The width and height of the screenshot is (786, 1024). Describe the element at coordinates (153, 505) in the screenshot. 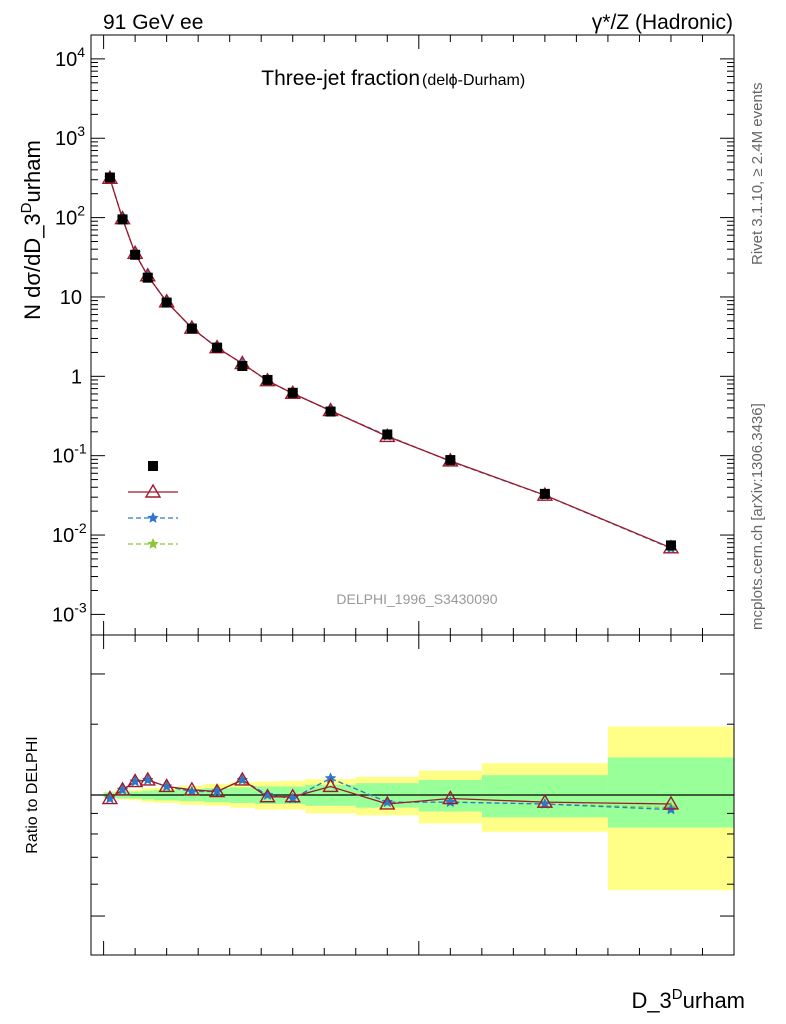

I see `legend` at that location.